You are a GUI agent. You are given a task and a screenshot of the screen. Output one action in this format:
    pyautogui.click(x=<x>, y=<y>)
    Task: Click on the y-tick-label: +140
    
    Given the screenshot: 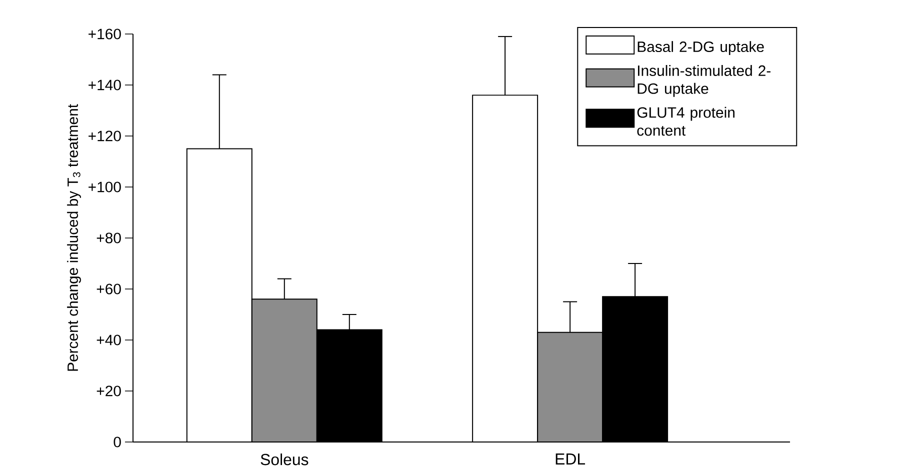 What is the action you would take?
    pyautogui.click(x=104, y=85)
    